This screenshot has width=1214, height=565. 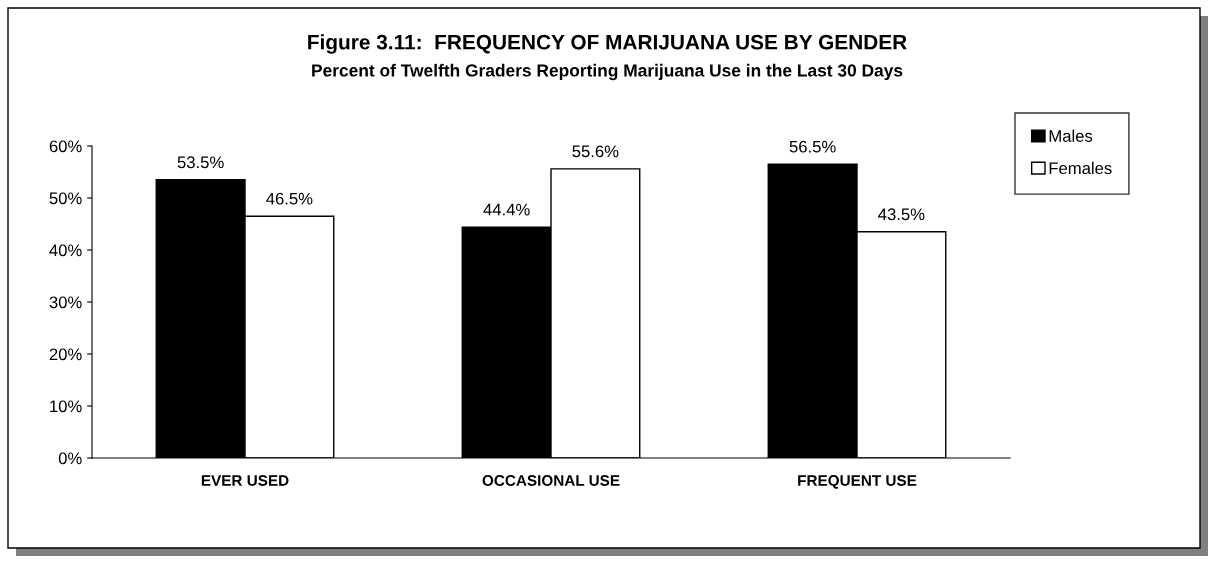 I want to click on y-tick-label: 10%, so click(x=66, y=406).